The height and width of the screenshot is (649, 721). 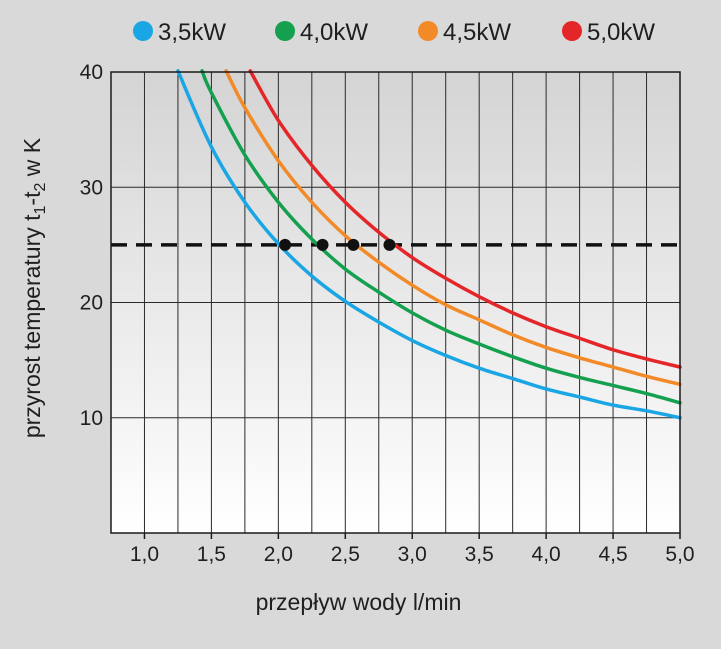 I want to click on legend-label-4.5kw: 4,5kW, so click(x=477, y=32).